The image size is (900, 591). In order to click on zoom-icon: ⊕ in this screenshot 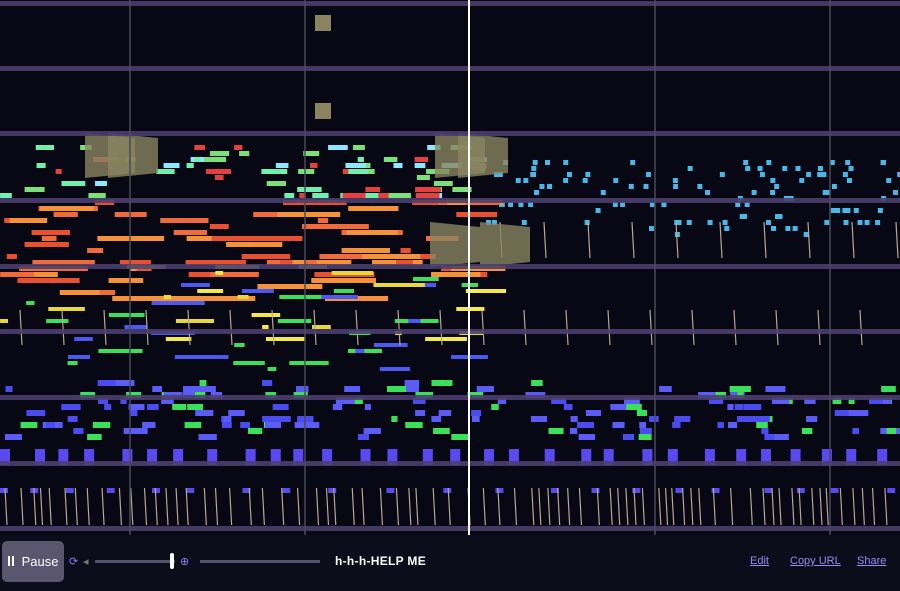, I will do `click(185, 562)`.